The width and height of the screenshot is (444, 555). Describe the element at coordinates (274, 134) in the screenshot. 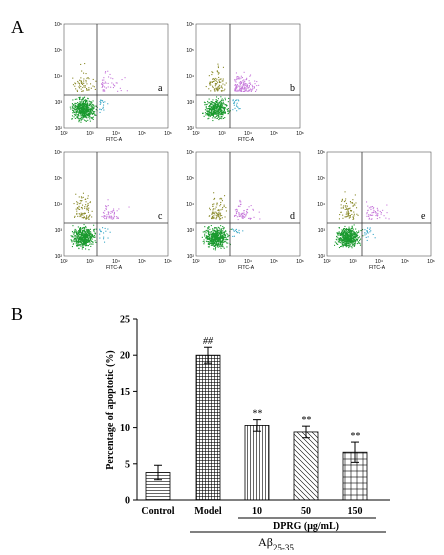

I see `flow-x-tick-label: 10⁵` at that location.